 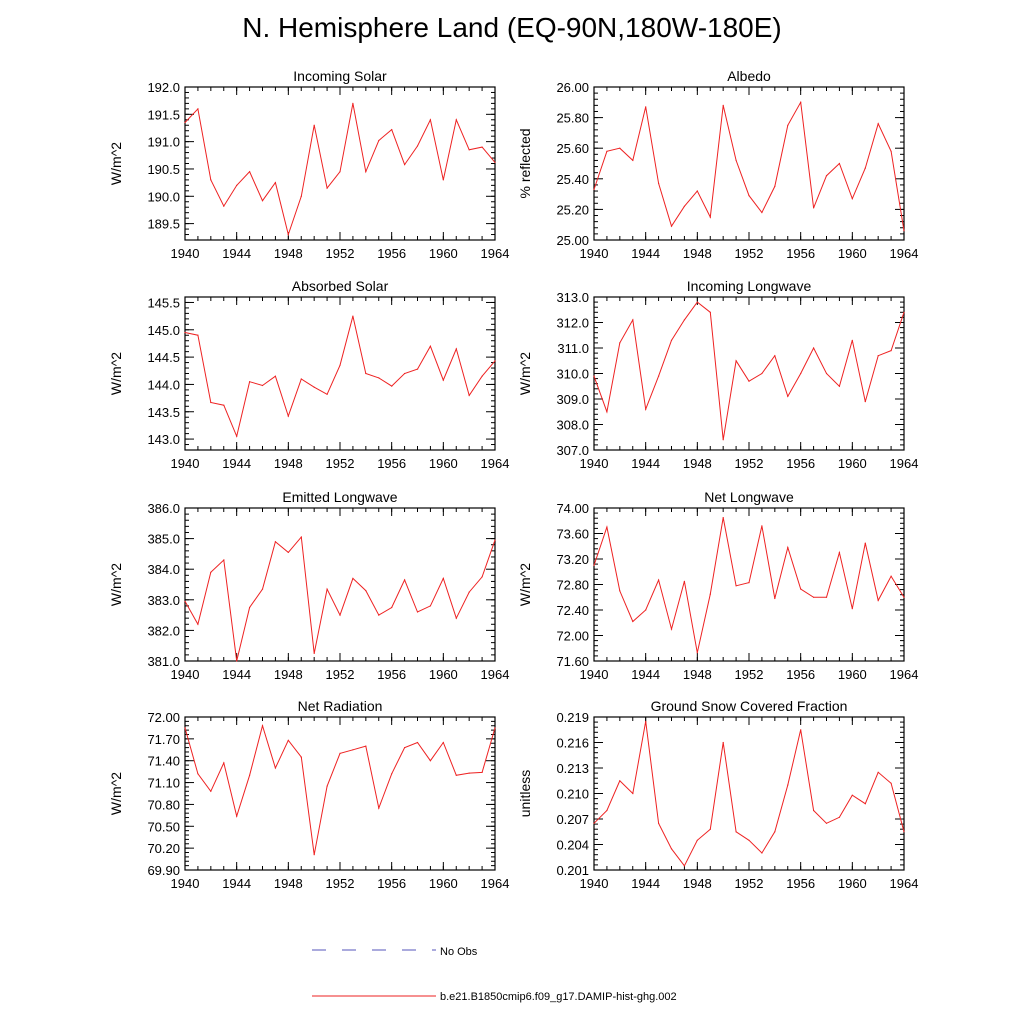 What do you see at coordinates (749, 793) in the screenshot?
I see `plot-frame` at bounding box center [749, 793].